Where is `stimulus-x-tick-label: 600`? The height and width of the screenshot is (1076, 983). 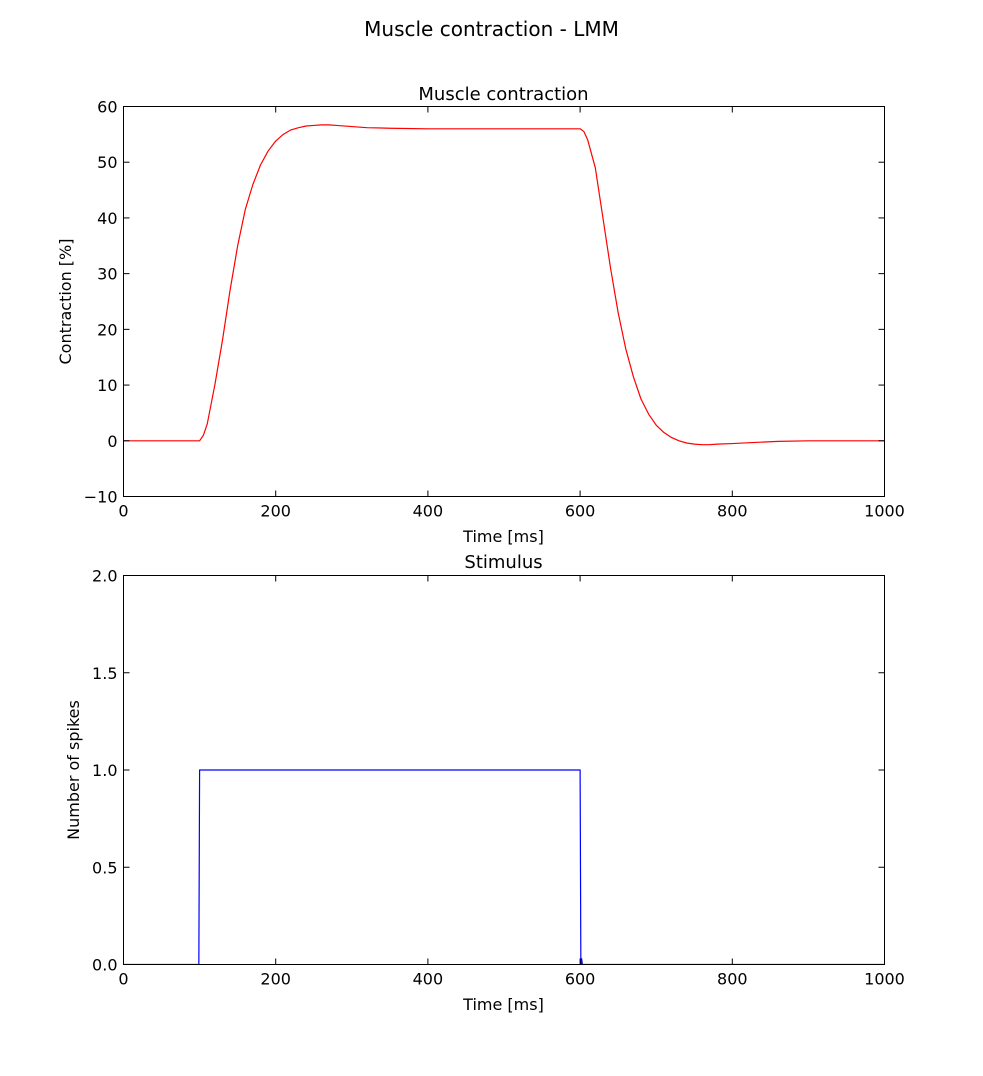
stimulus-x-tick-label: 600 is located at coordinates (580, 979).